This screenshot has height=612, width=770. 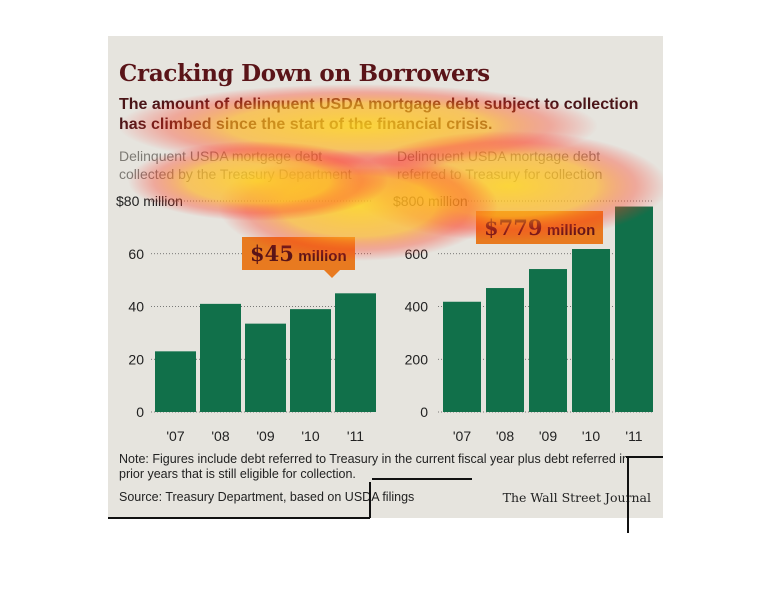 I want to click on right-y-tick-label: 200, so click(x=417, y=359).